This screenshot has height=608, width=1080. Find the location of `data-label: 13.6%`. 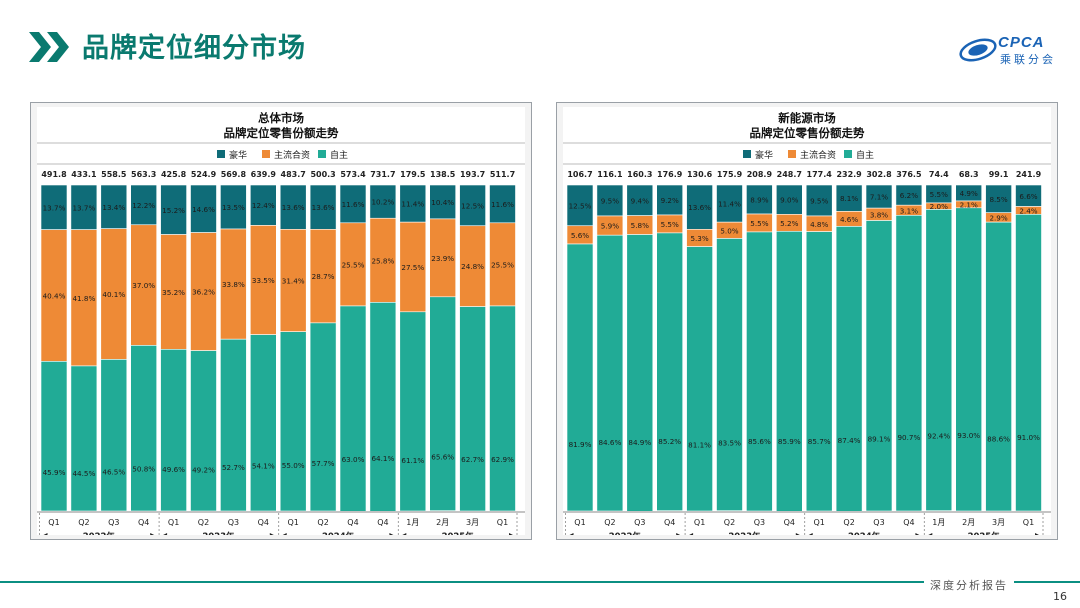

data-label: 13.6% is located at coordinates (699, 207).